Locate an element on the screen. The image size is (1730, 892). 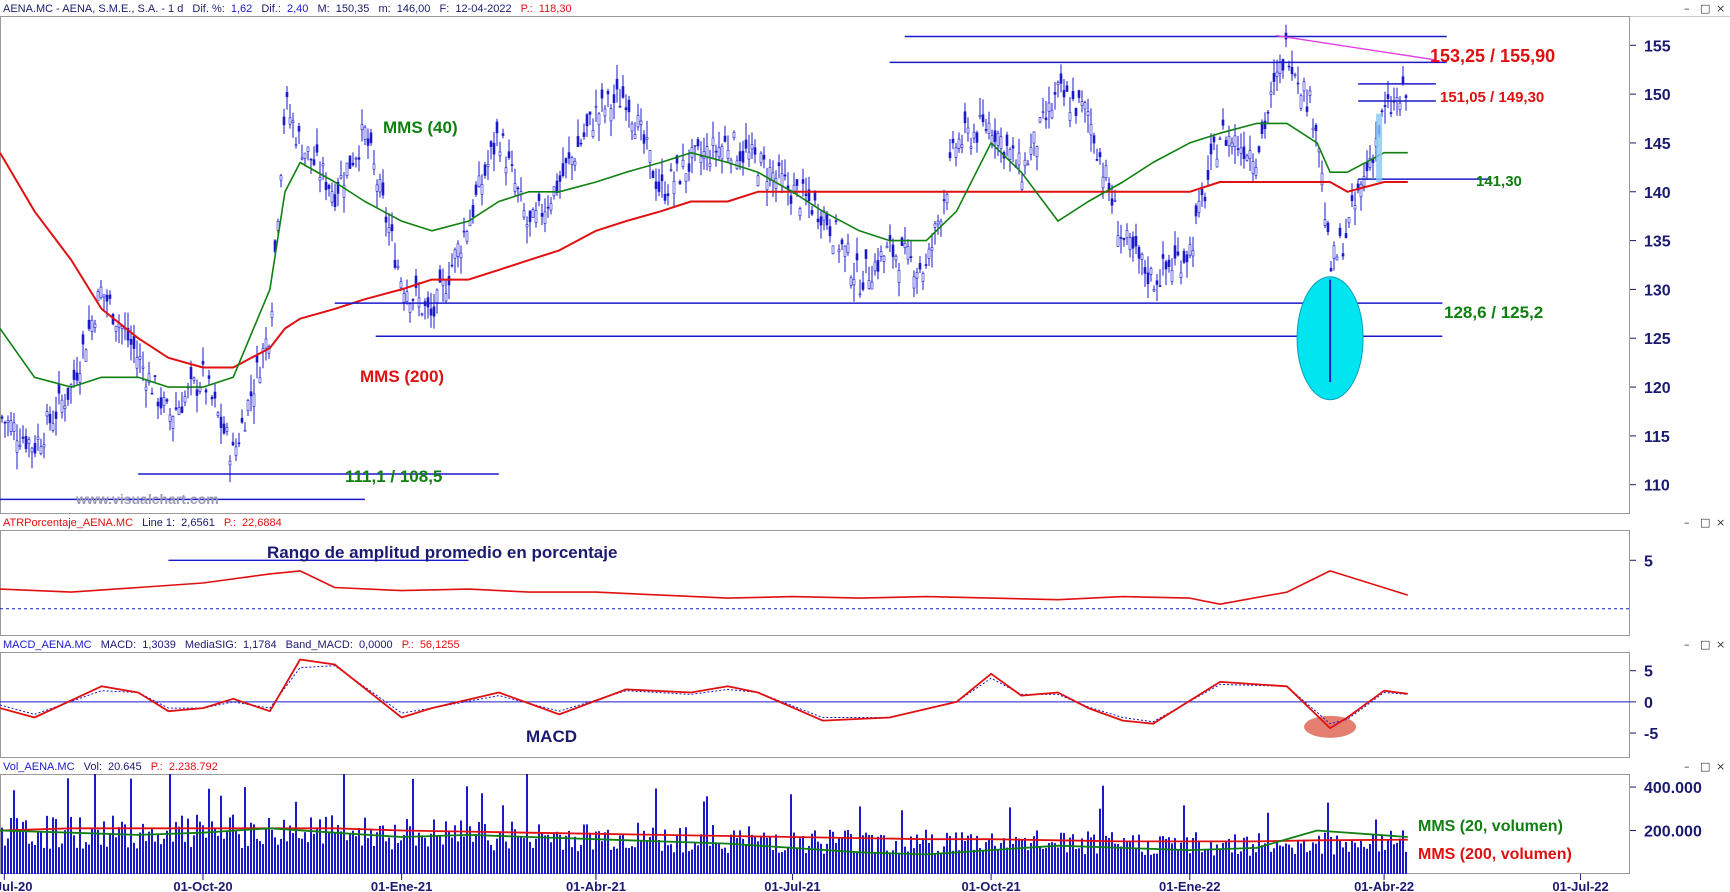
atr-window-buttons: – □ × is located at coordinates (1704, 522).